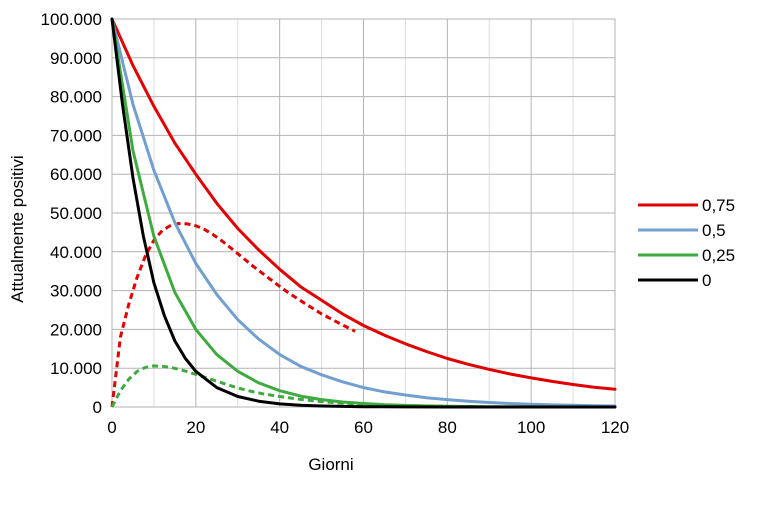 The width and height of the screenshot is (766, 508). I want to click on x-tick-label: 120, so click(615, 427).